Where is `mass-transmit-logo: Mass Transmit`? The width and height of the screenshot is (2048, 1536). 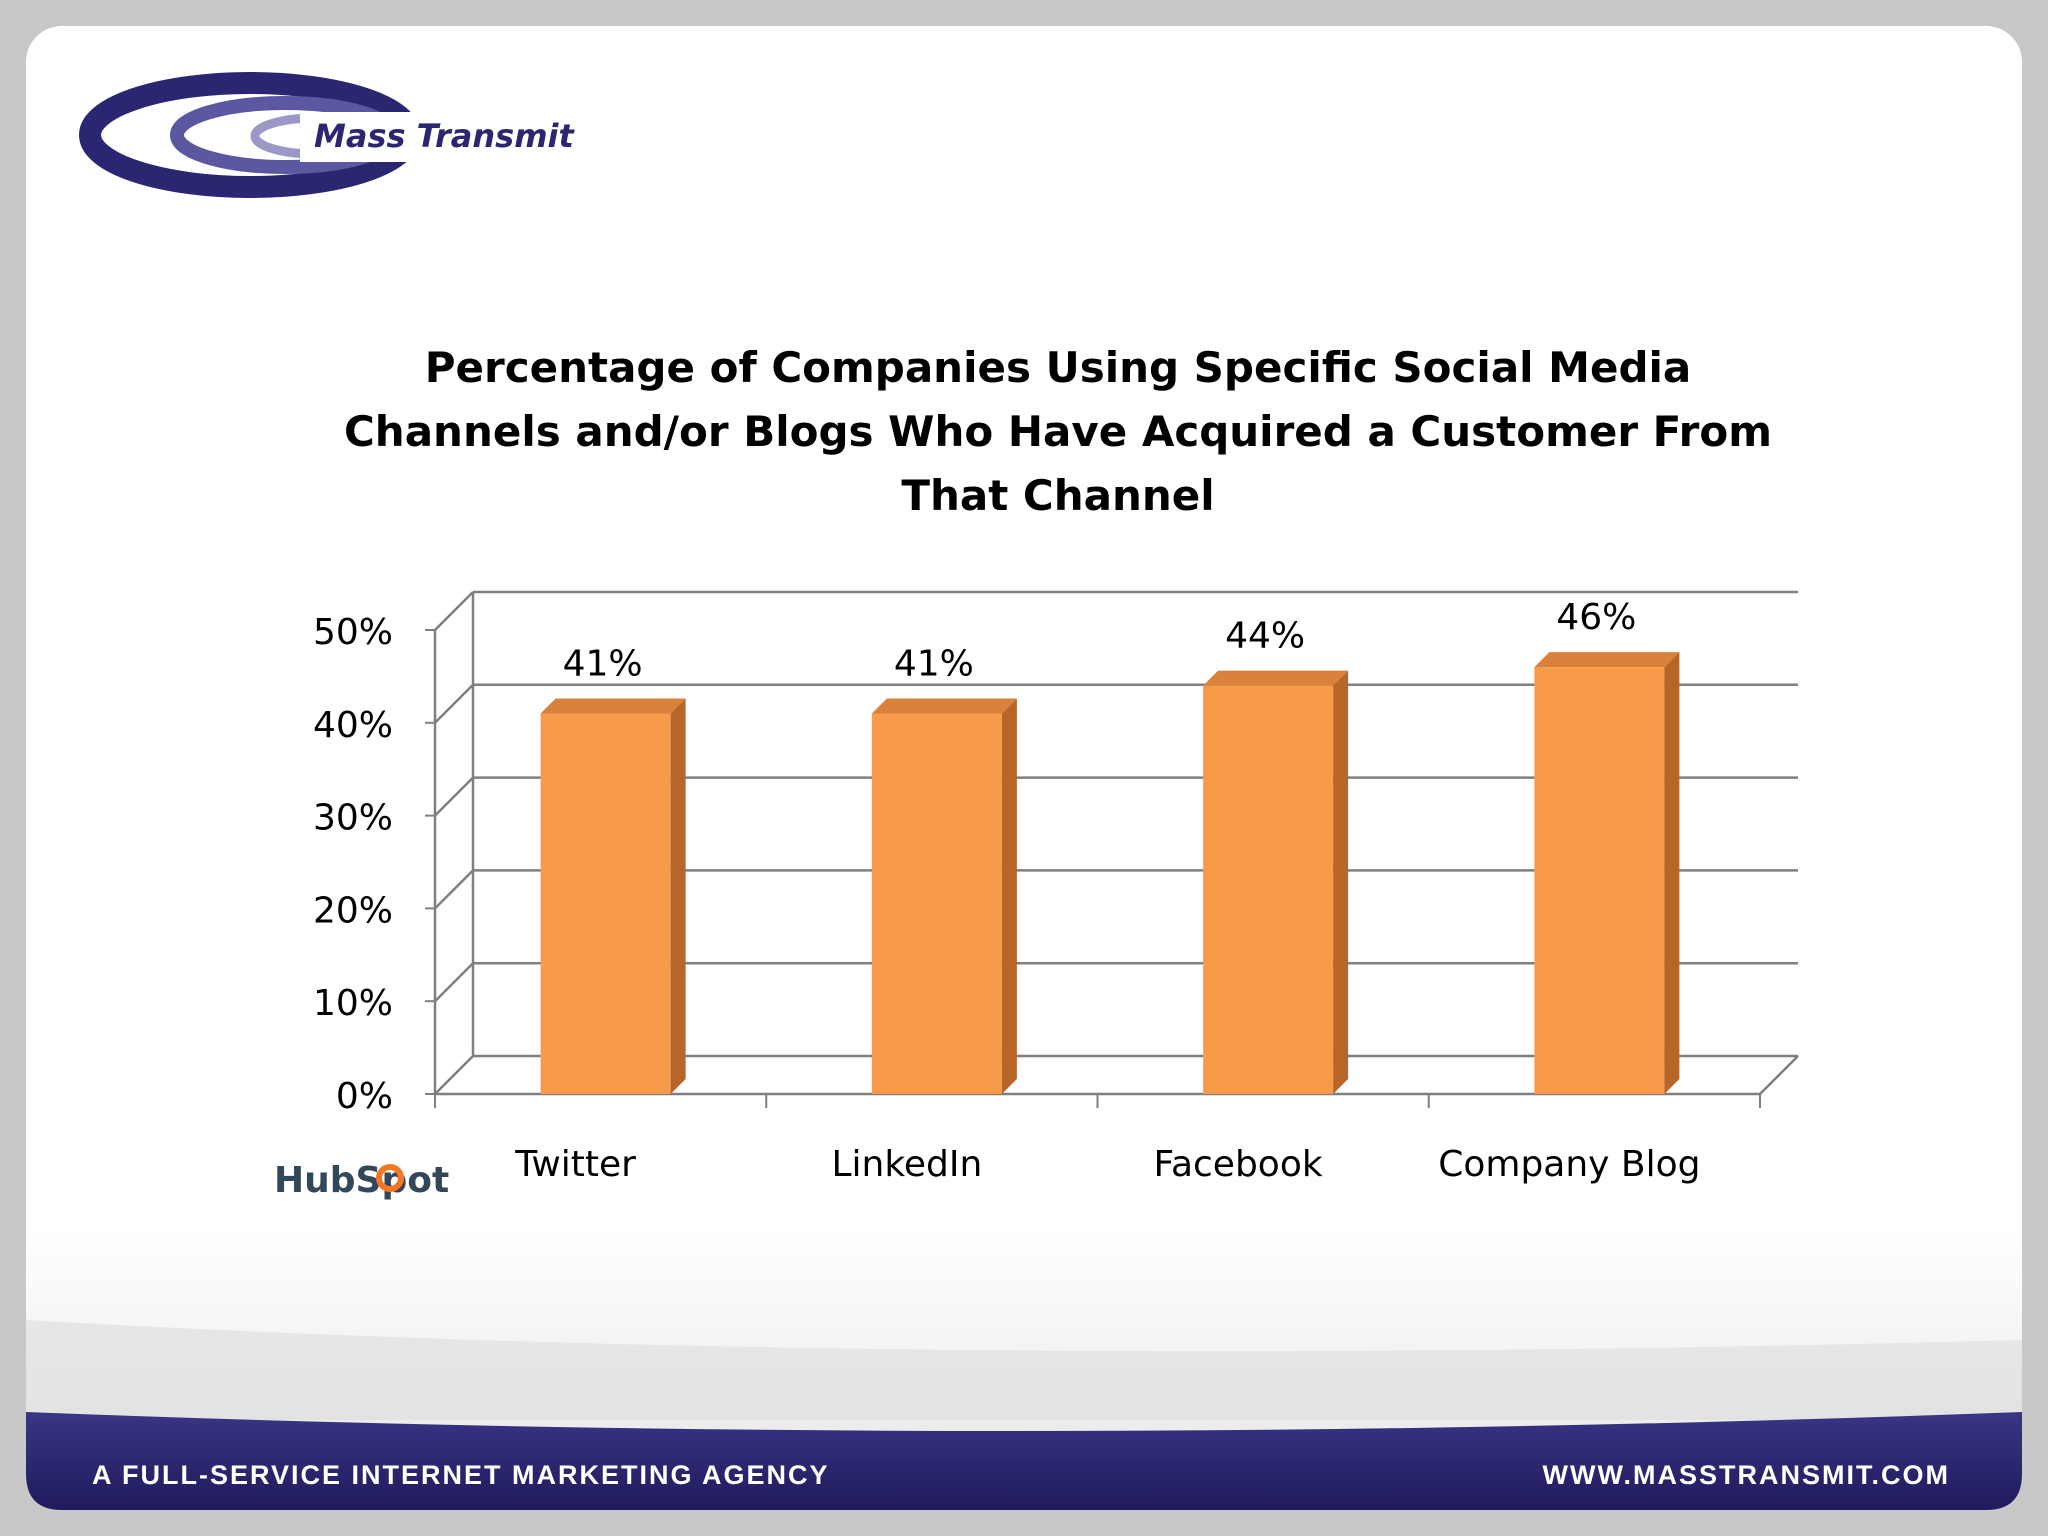
mass-transmit-logo: Mass Transmit is located at coordinates (339, 135).